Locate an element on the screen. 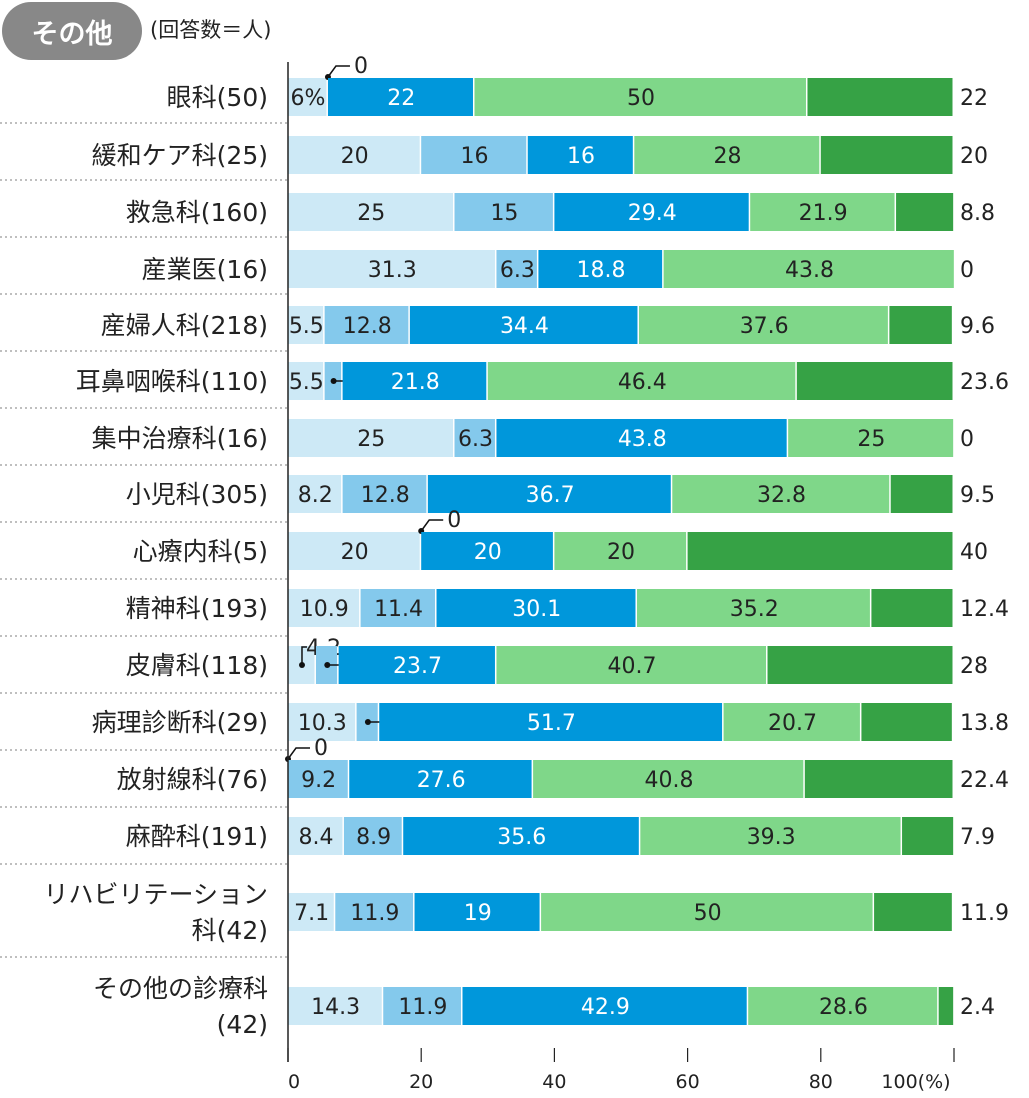  value-label: 22 is located at coordinates (401, 98).